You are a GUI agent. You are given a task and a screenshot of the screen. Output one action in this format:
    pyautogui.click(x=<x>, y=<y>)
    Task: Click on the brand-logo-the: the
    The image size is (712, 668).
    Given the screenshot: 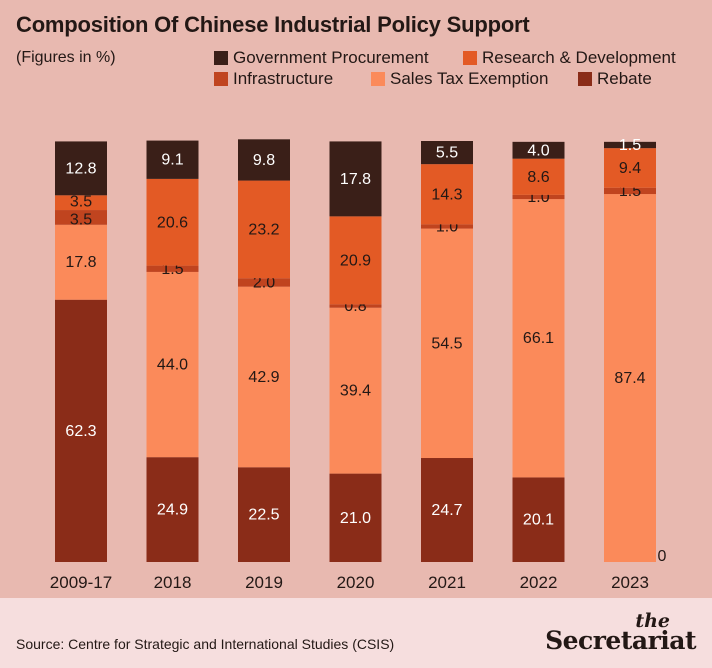 What is the action you would take?
    pyautogui.click(x=652, y=621)
    